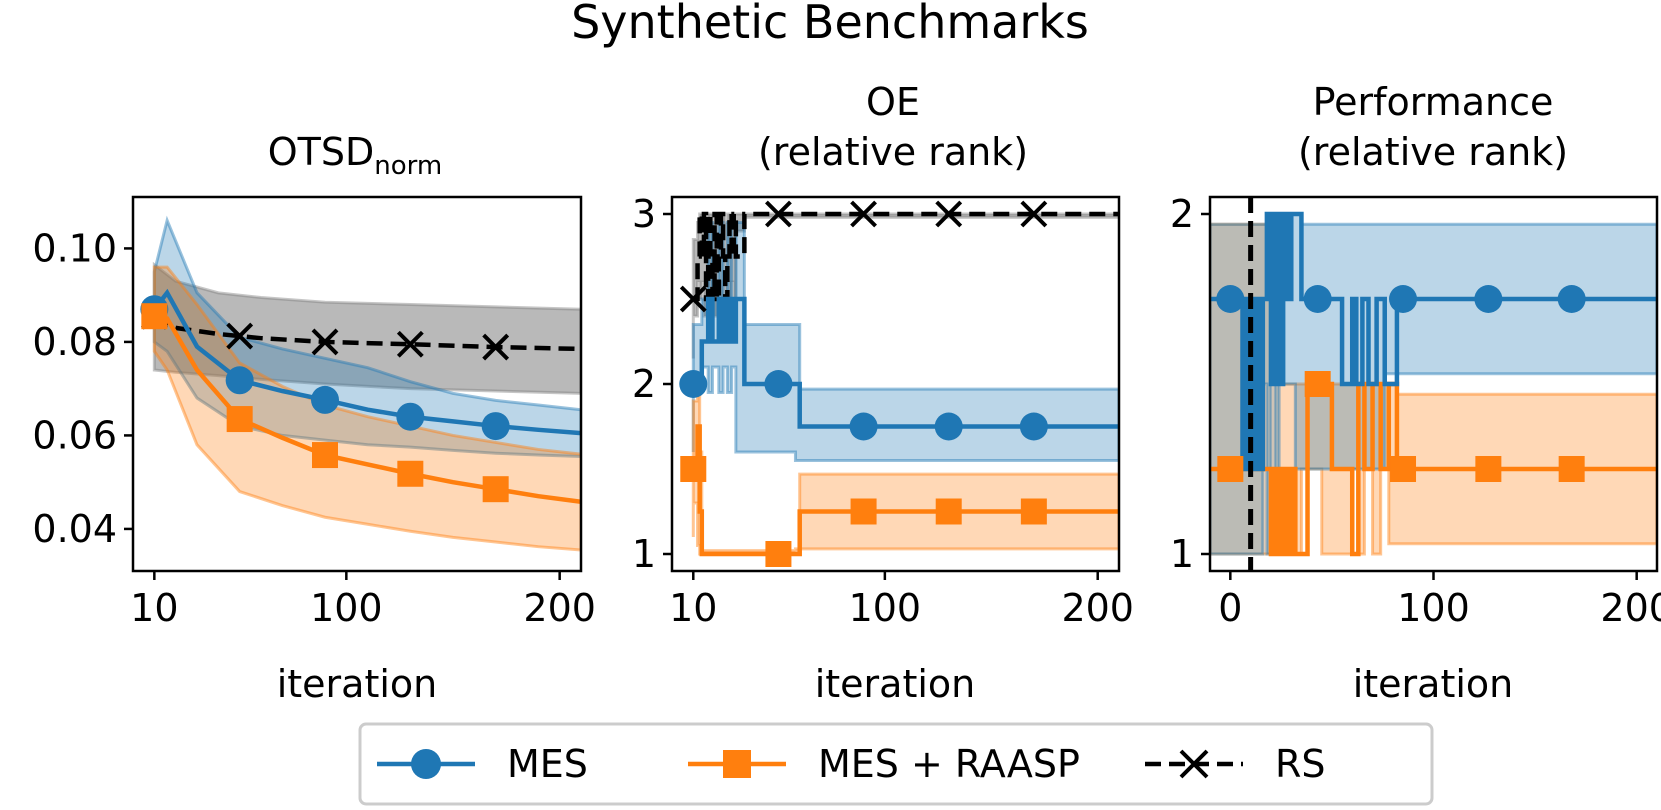 This screenshot has height=810, width=1661. Describe the element at coordinates (366, 408) in the screenshot. I see `band-mes-raasp` at that location.